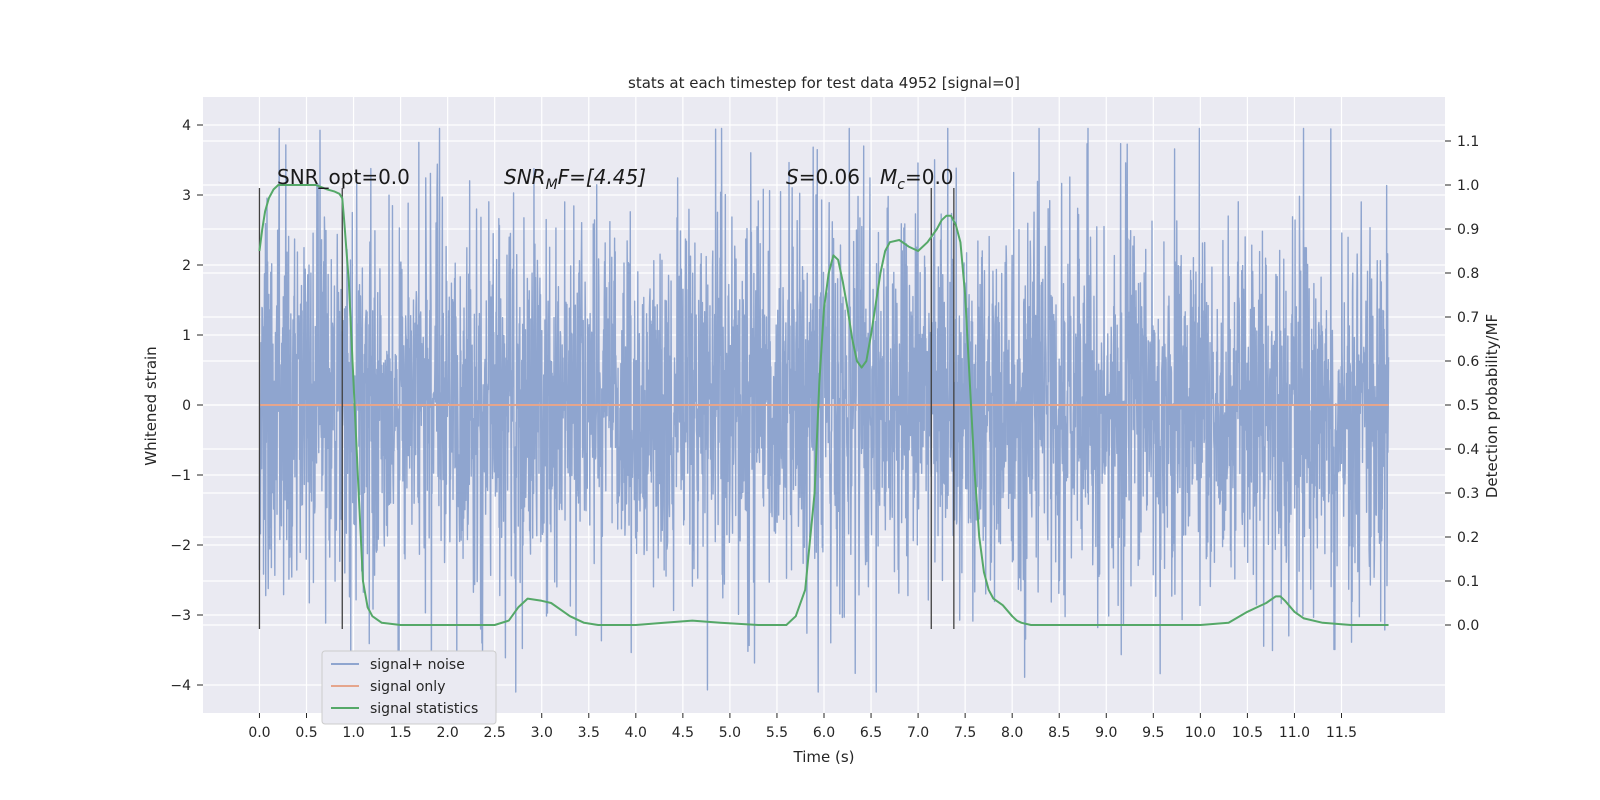  Describe the element at coordinates (1012, 733) in the screenshot. I see `x-tick-label: 8.0` at that location.